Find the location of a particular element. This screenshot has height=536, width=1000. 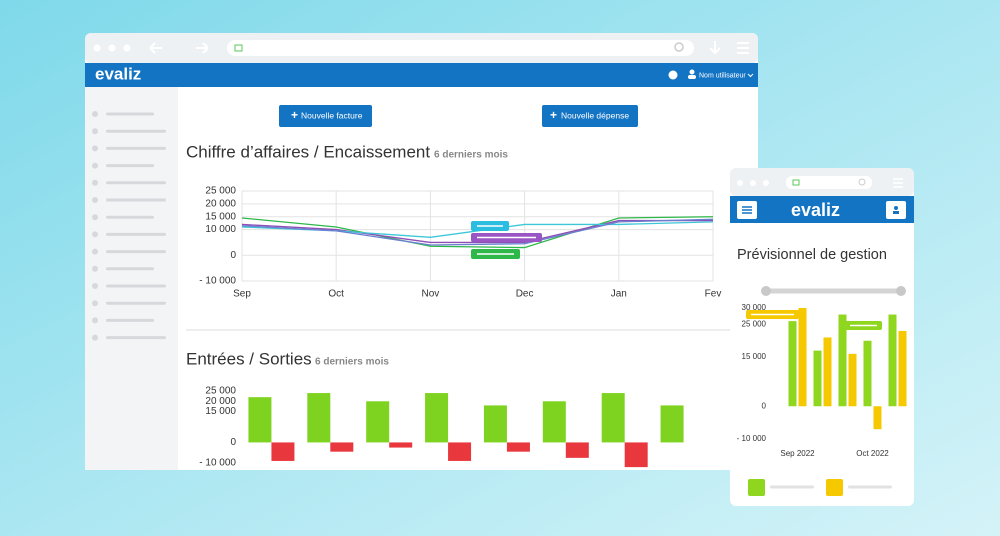

y-tick-label: 10 000 is located at coordinates (220, 229).